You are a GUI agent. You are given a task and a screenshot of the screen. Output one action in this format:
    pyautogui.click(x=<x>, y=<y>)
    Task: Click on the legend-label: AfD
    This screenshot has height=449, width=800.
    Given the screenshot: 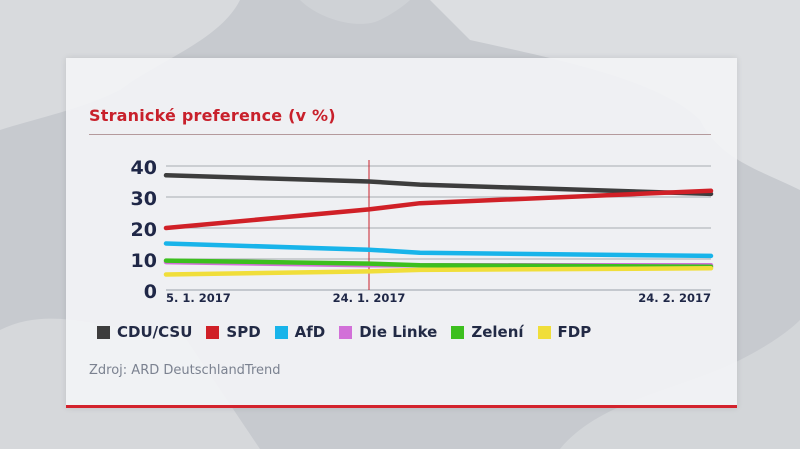 What is the action you would take?
    pyautogui.click(x=310, y=332)
    